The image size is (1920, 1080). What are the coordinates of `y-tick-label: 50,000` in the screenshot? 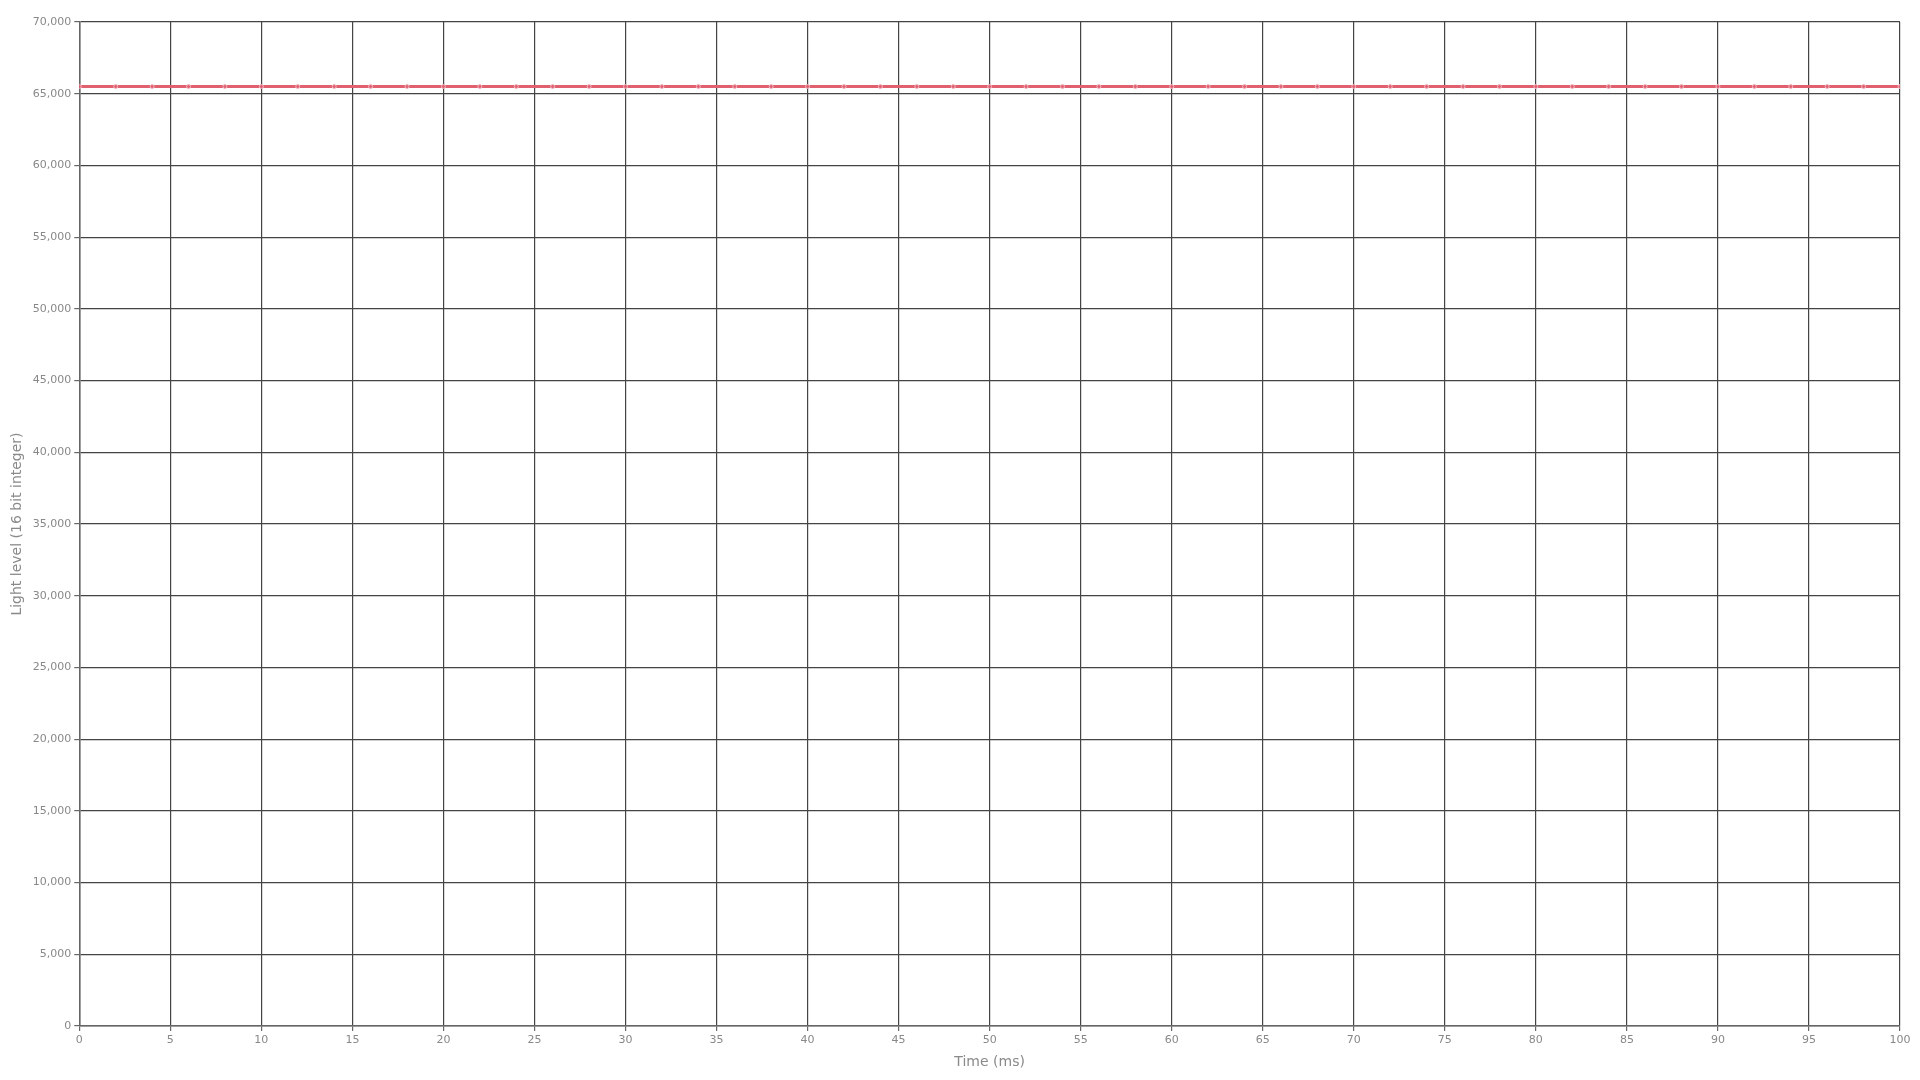 It's located at (52, 308).